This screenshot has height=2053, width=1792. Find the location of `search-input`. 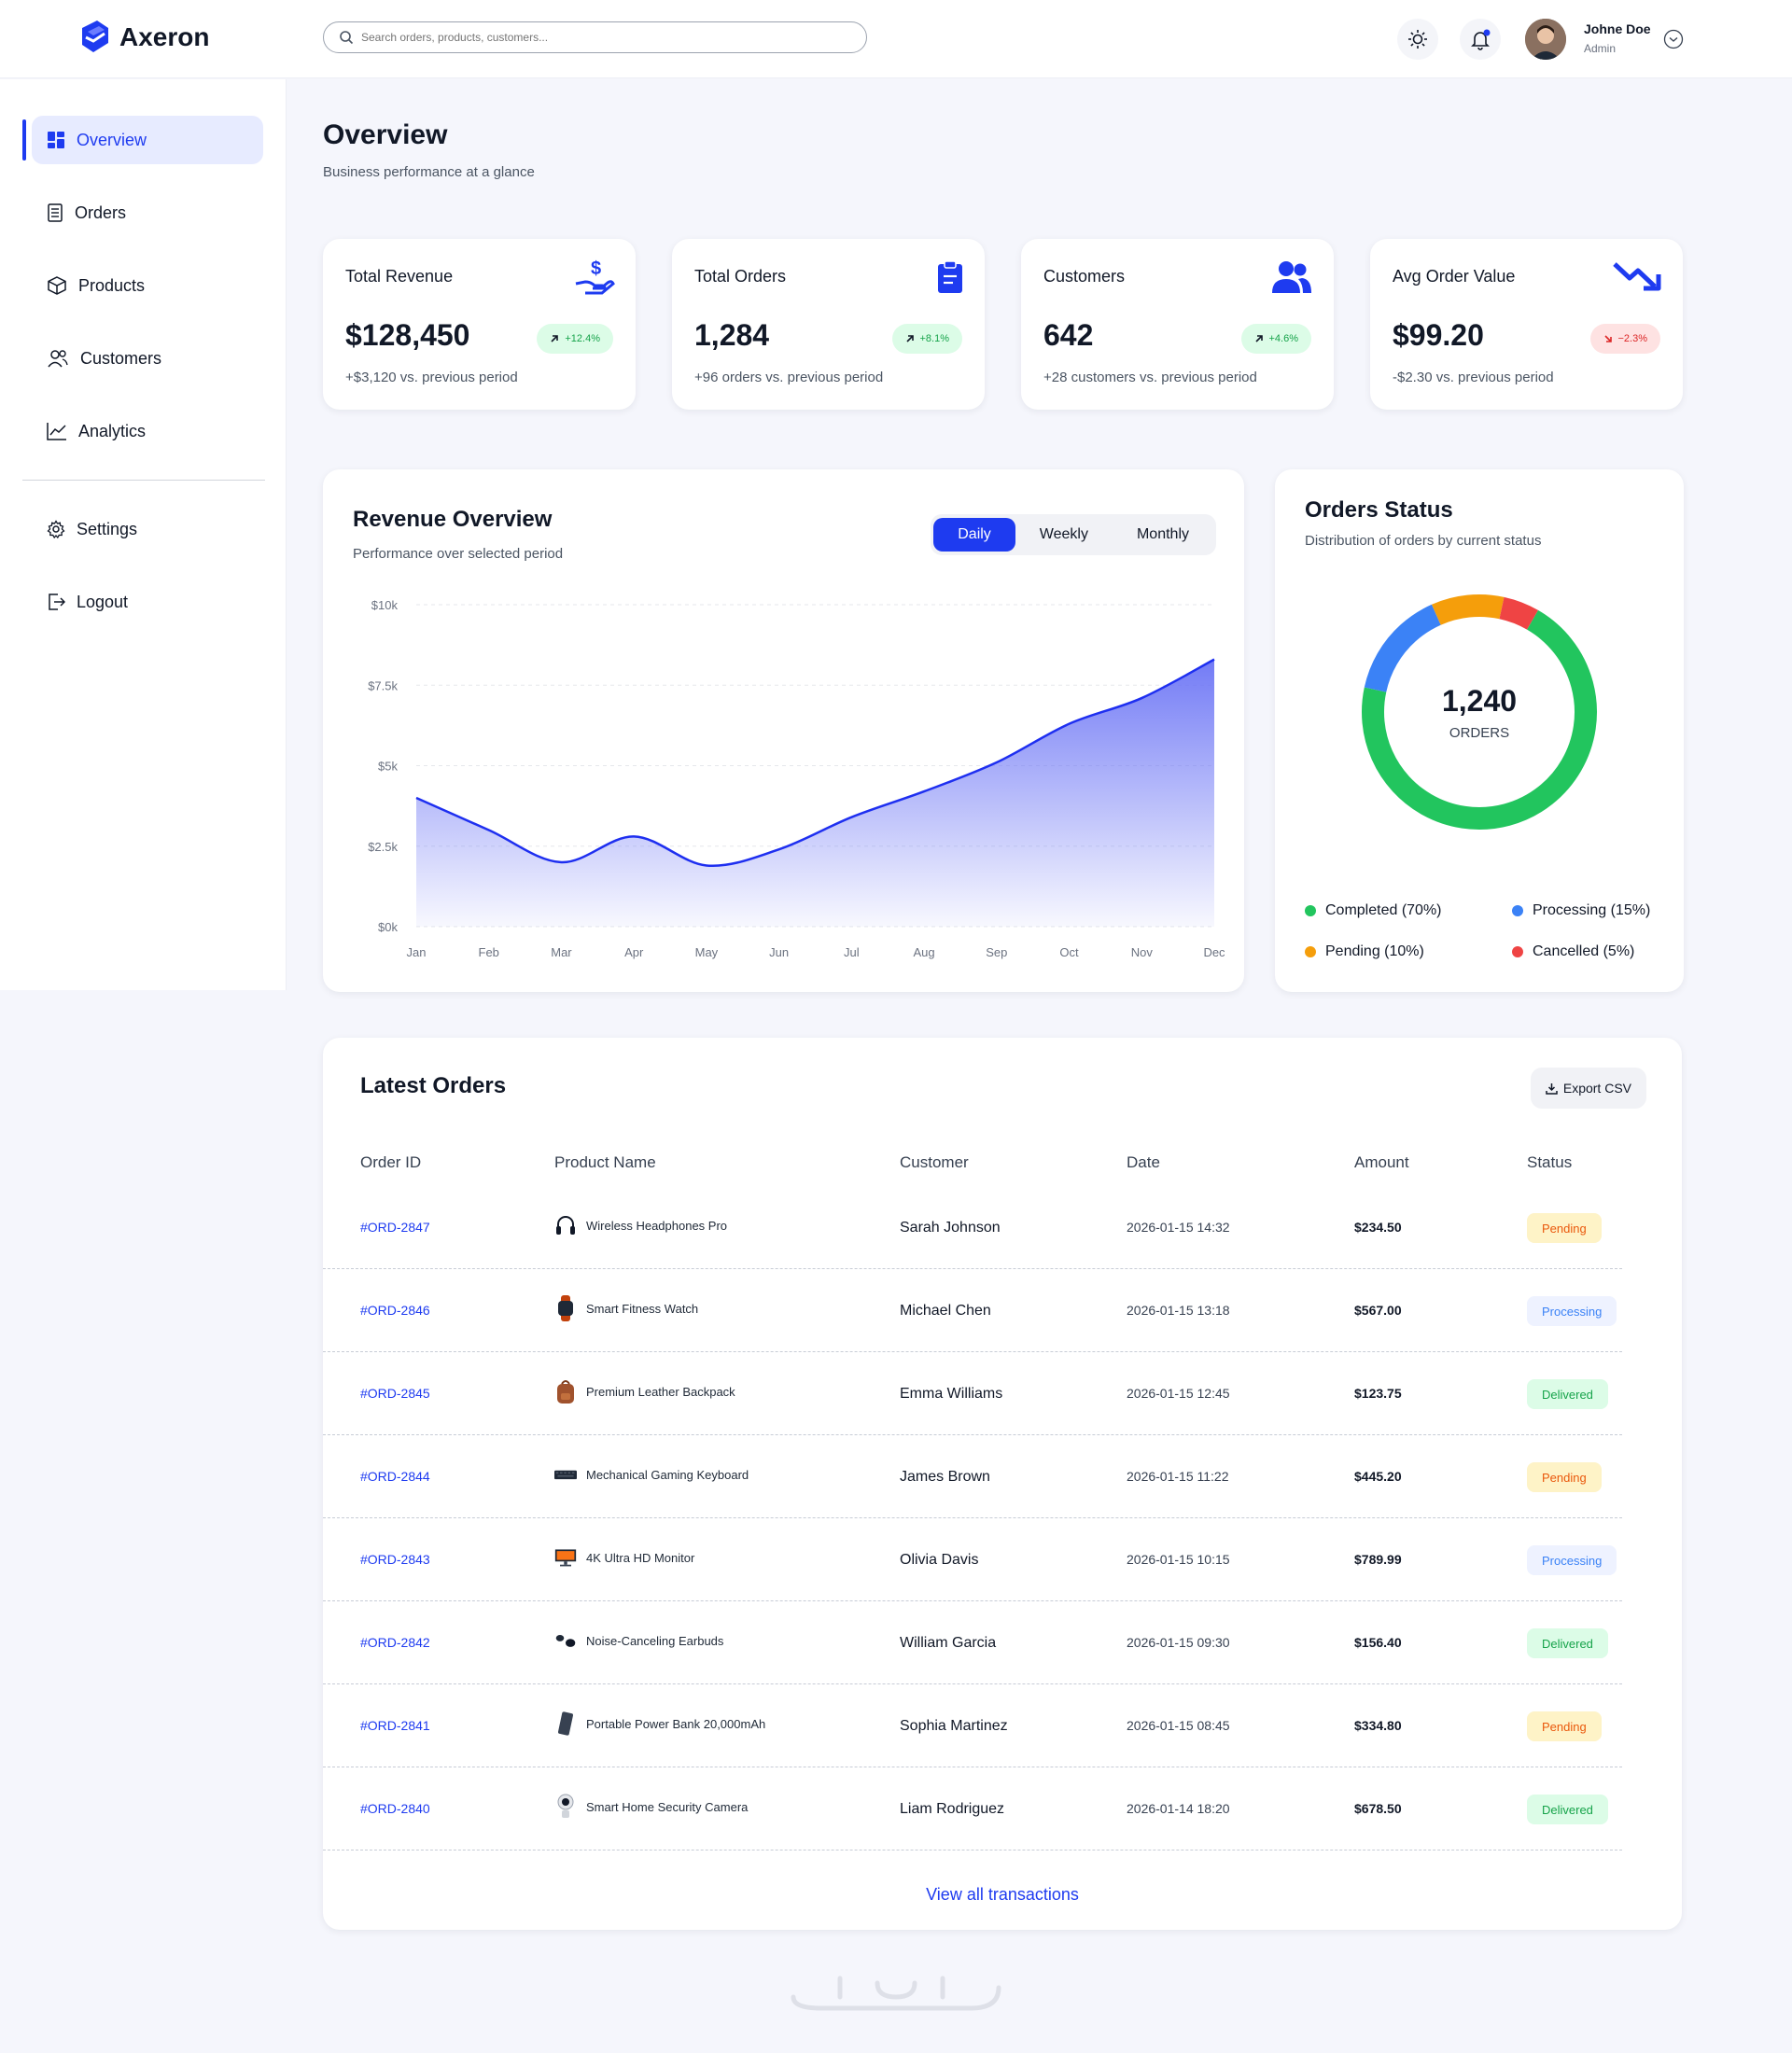

search-input is located at coordinates (594, 37).